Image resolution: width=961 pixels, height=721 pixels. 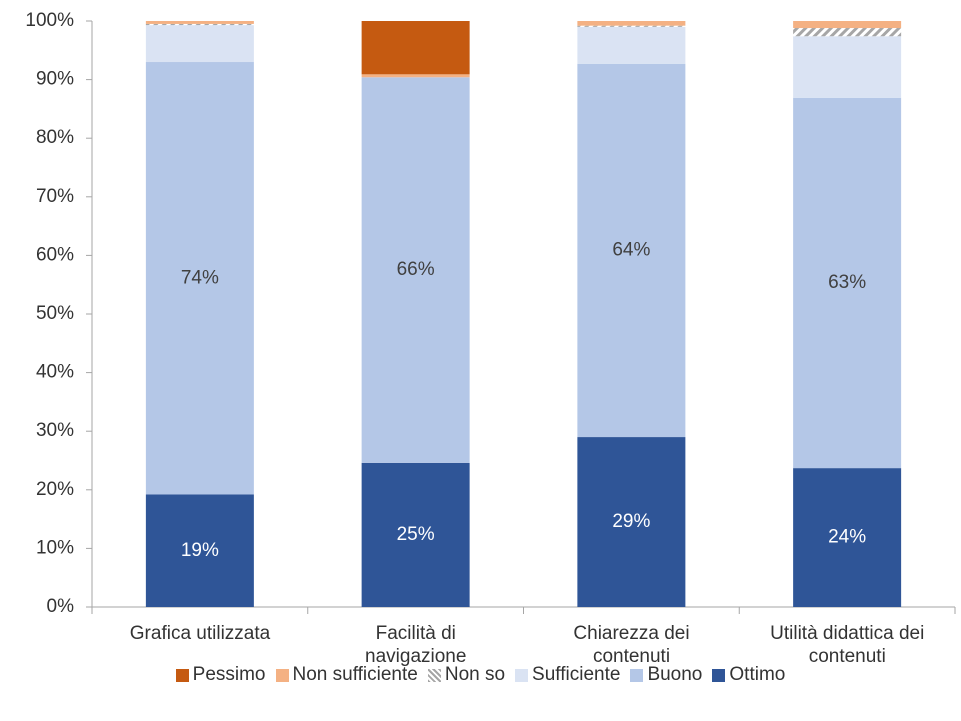 I want to click on legend-item: Ottimo, so click(x=748, y=675).